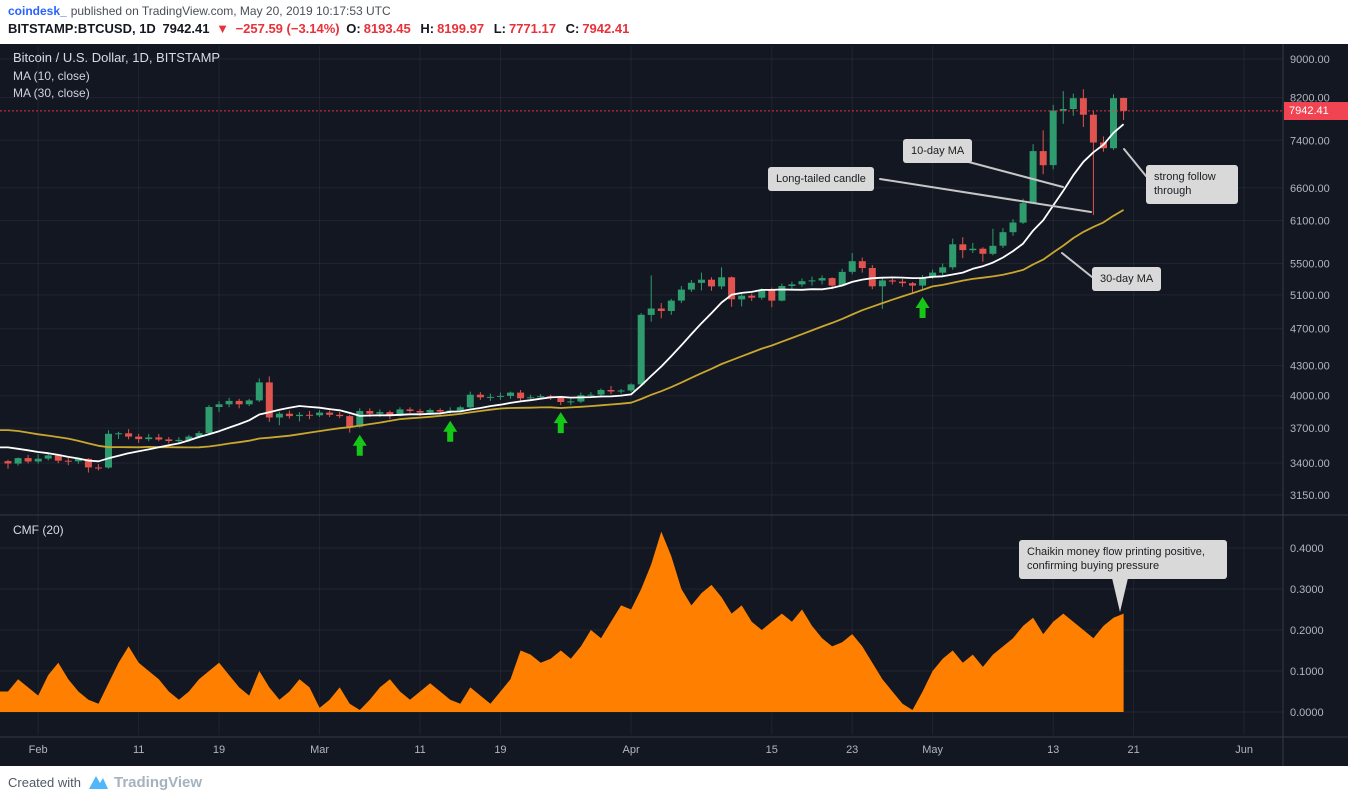  What do you see at coordinates (1192, 184) in the screenshot?
I see `callout-strong-follow-through: strong follow through` at bounding box center [1192, 184].